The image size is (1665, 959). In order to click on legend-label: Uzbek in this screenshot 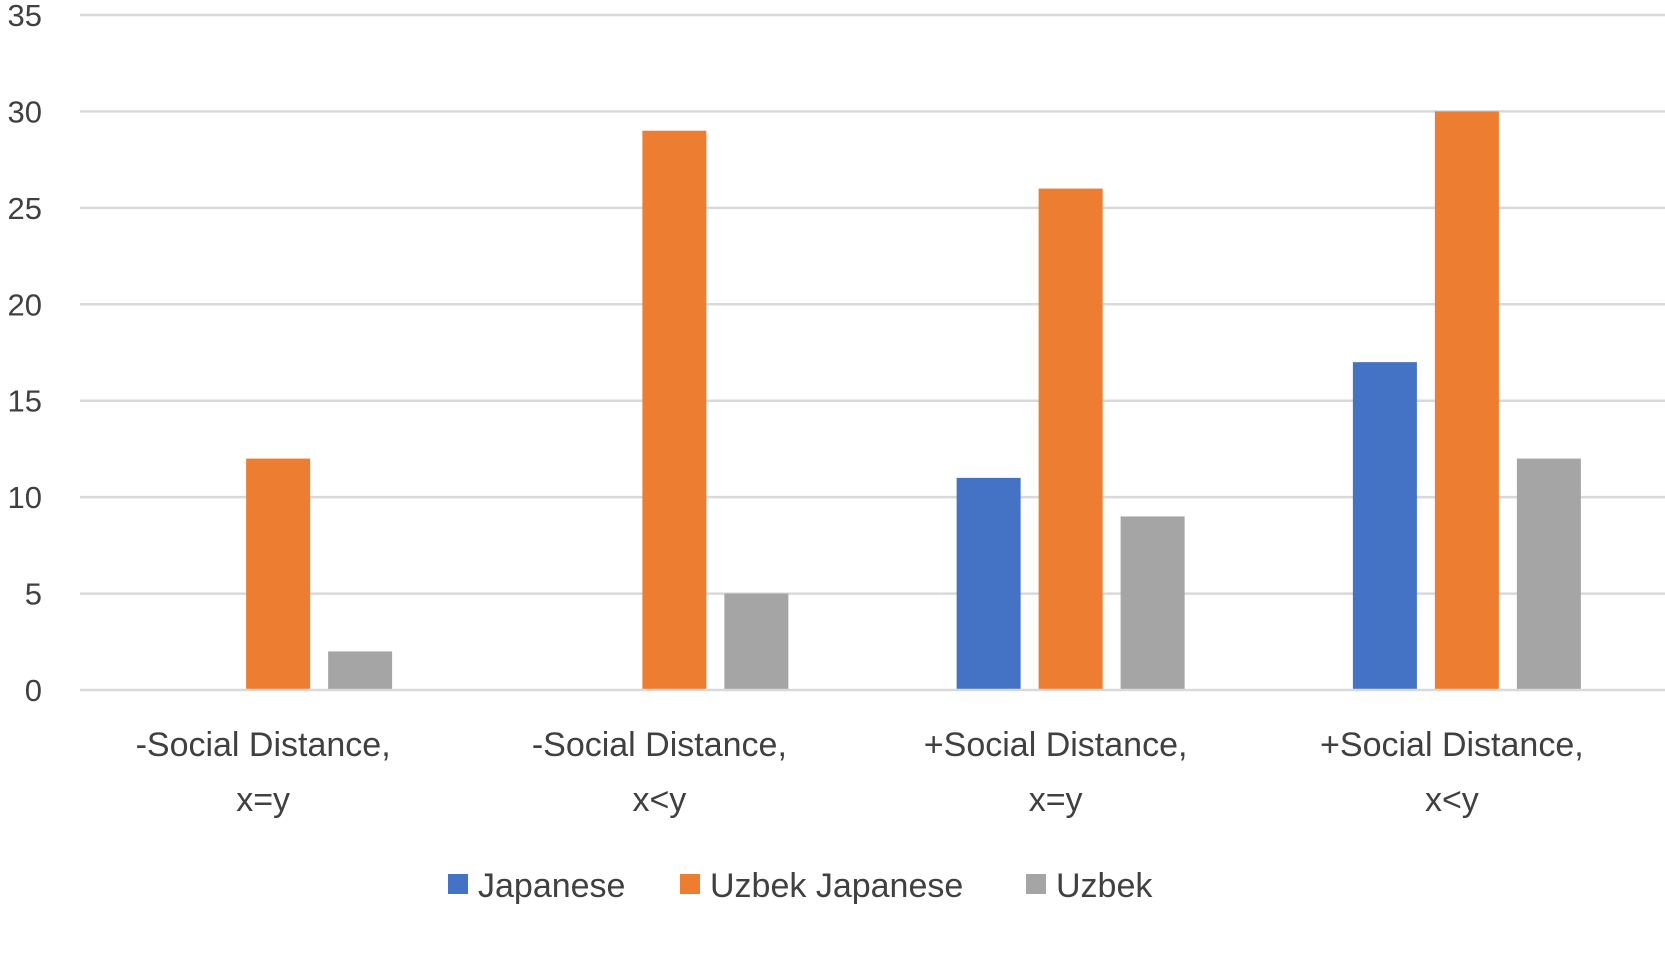, I will do `click(1104, 886)`.